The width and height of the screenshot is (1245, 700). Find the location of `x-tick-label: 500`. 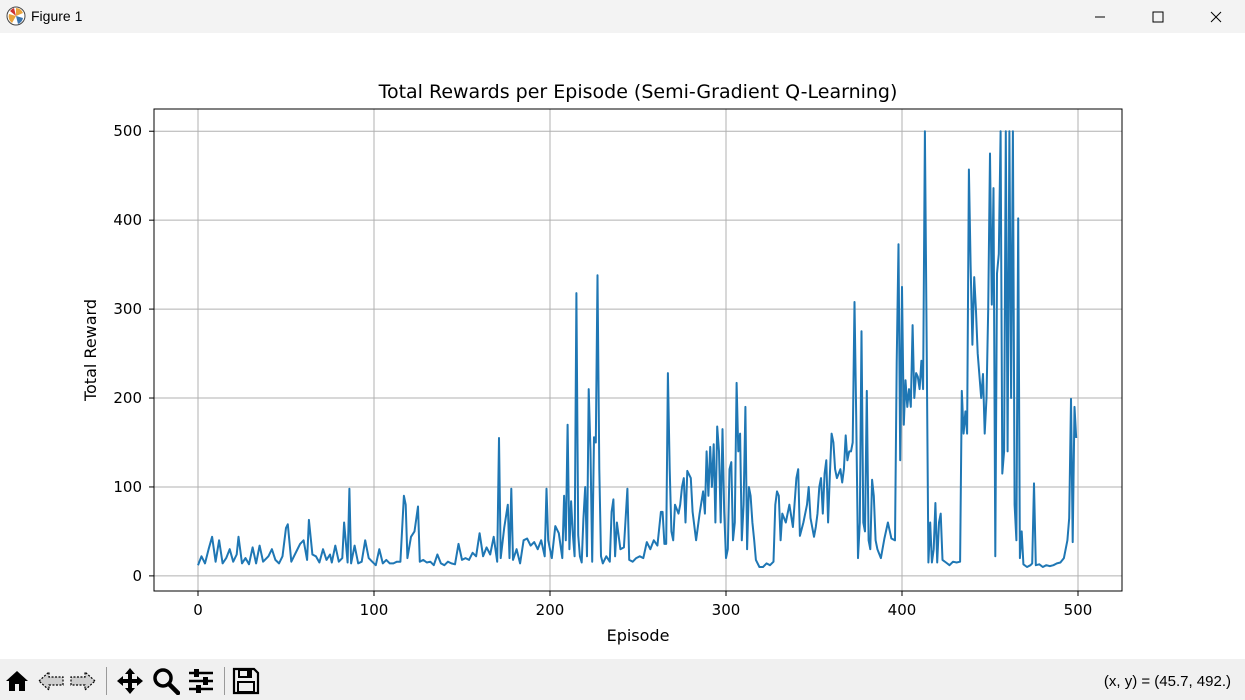

x-tick-label: 500 is located at coordinates (1078, 610).